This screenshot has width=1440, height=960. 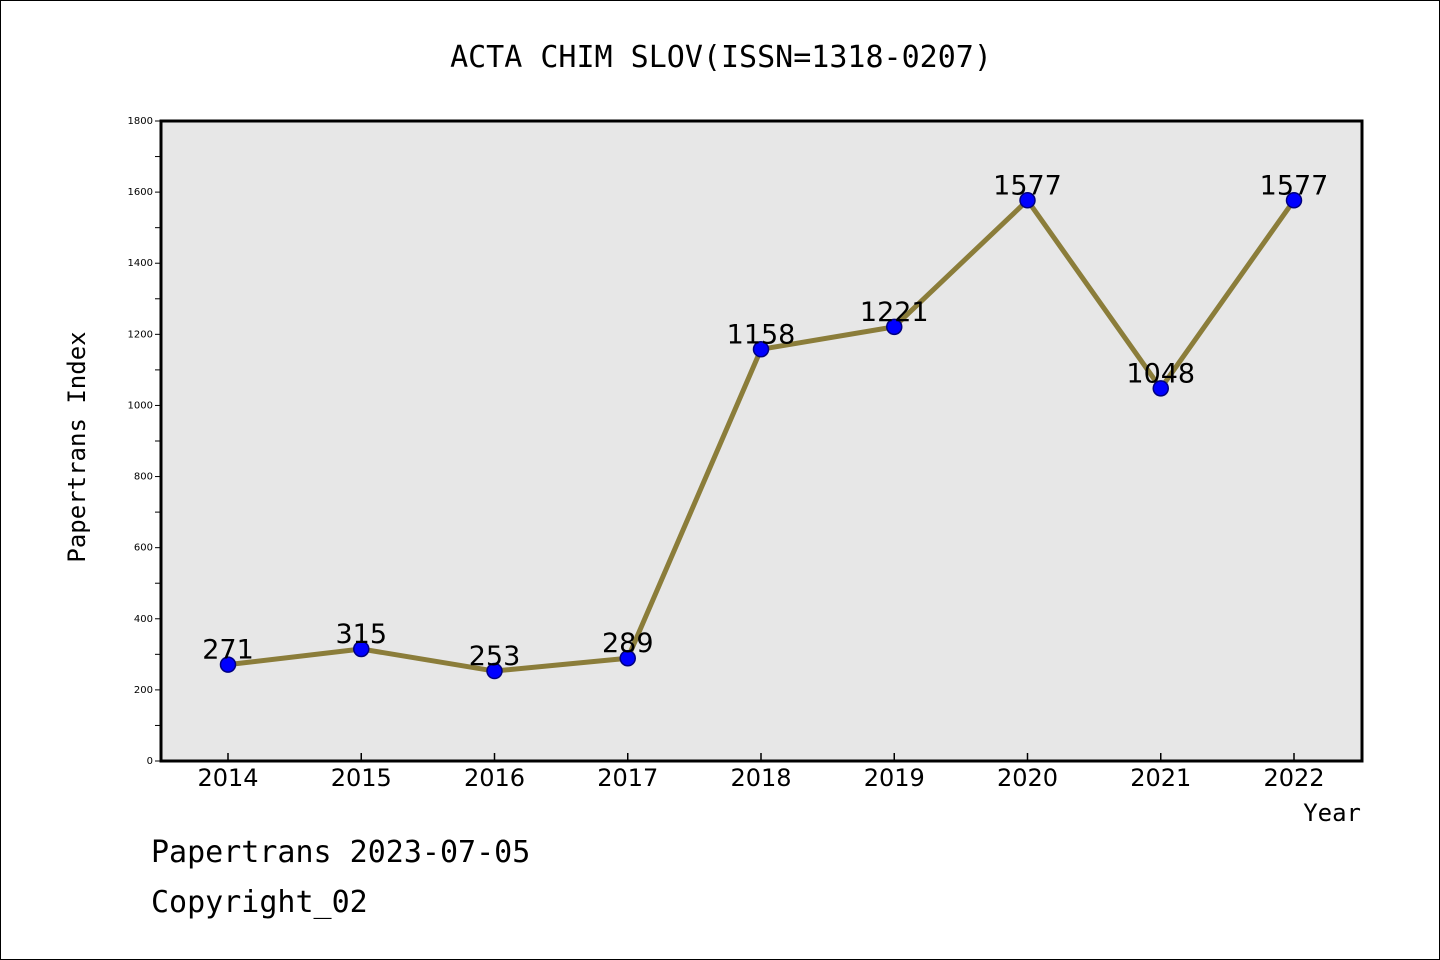 I want to click on y-tick-label: 1200, so click(x=140, y=334).